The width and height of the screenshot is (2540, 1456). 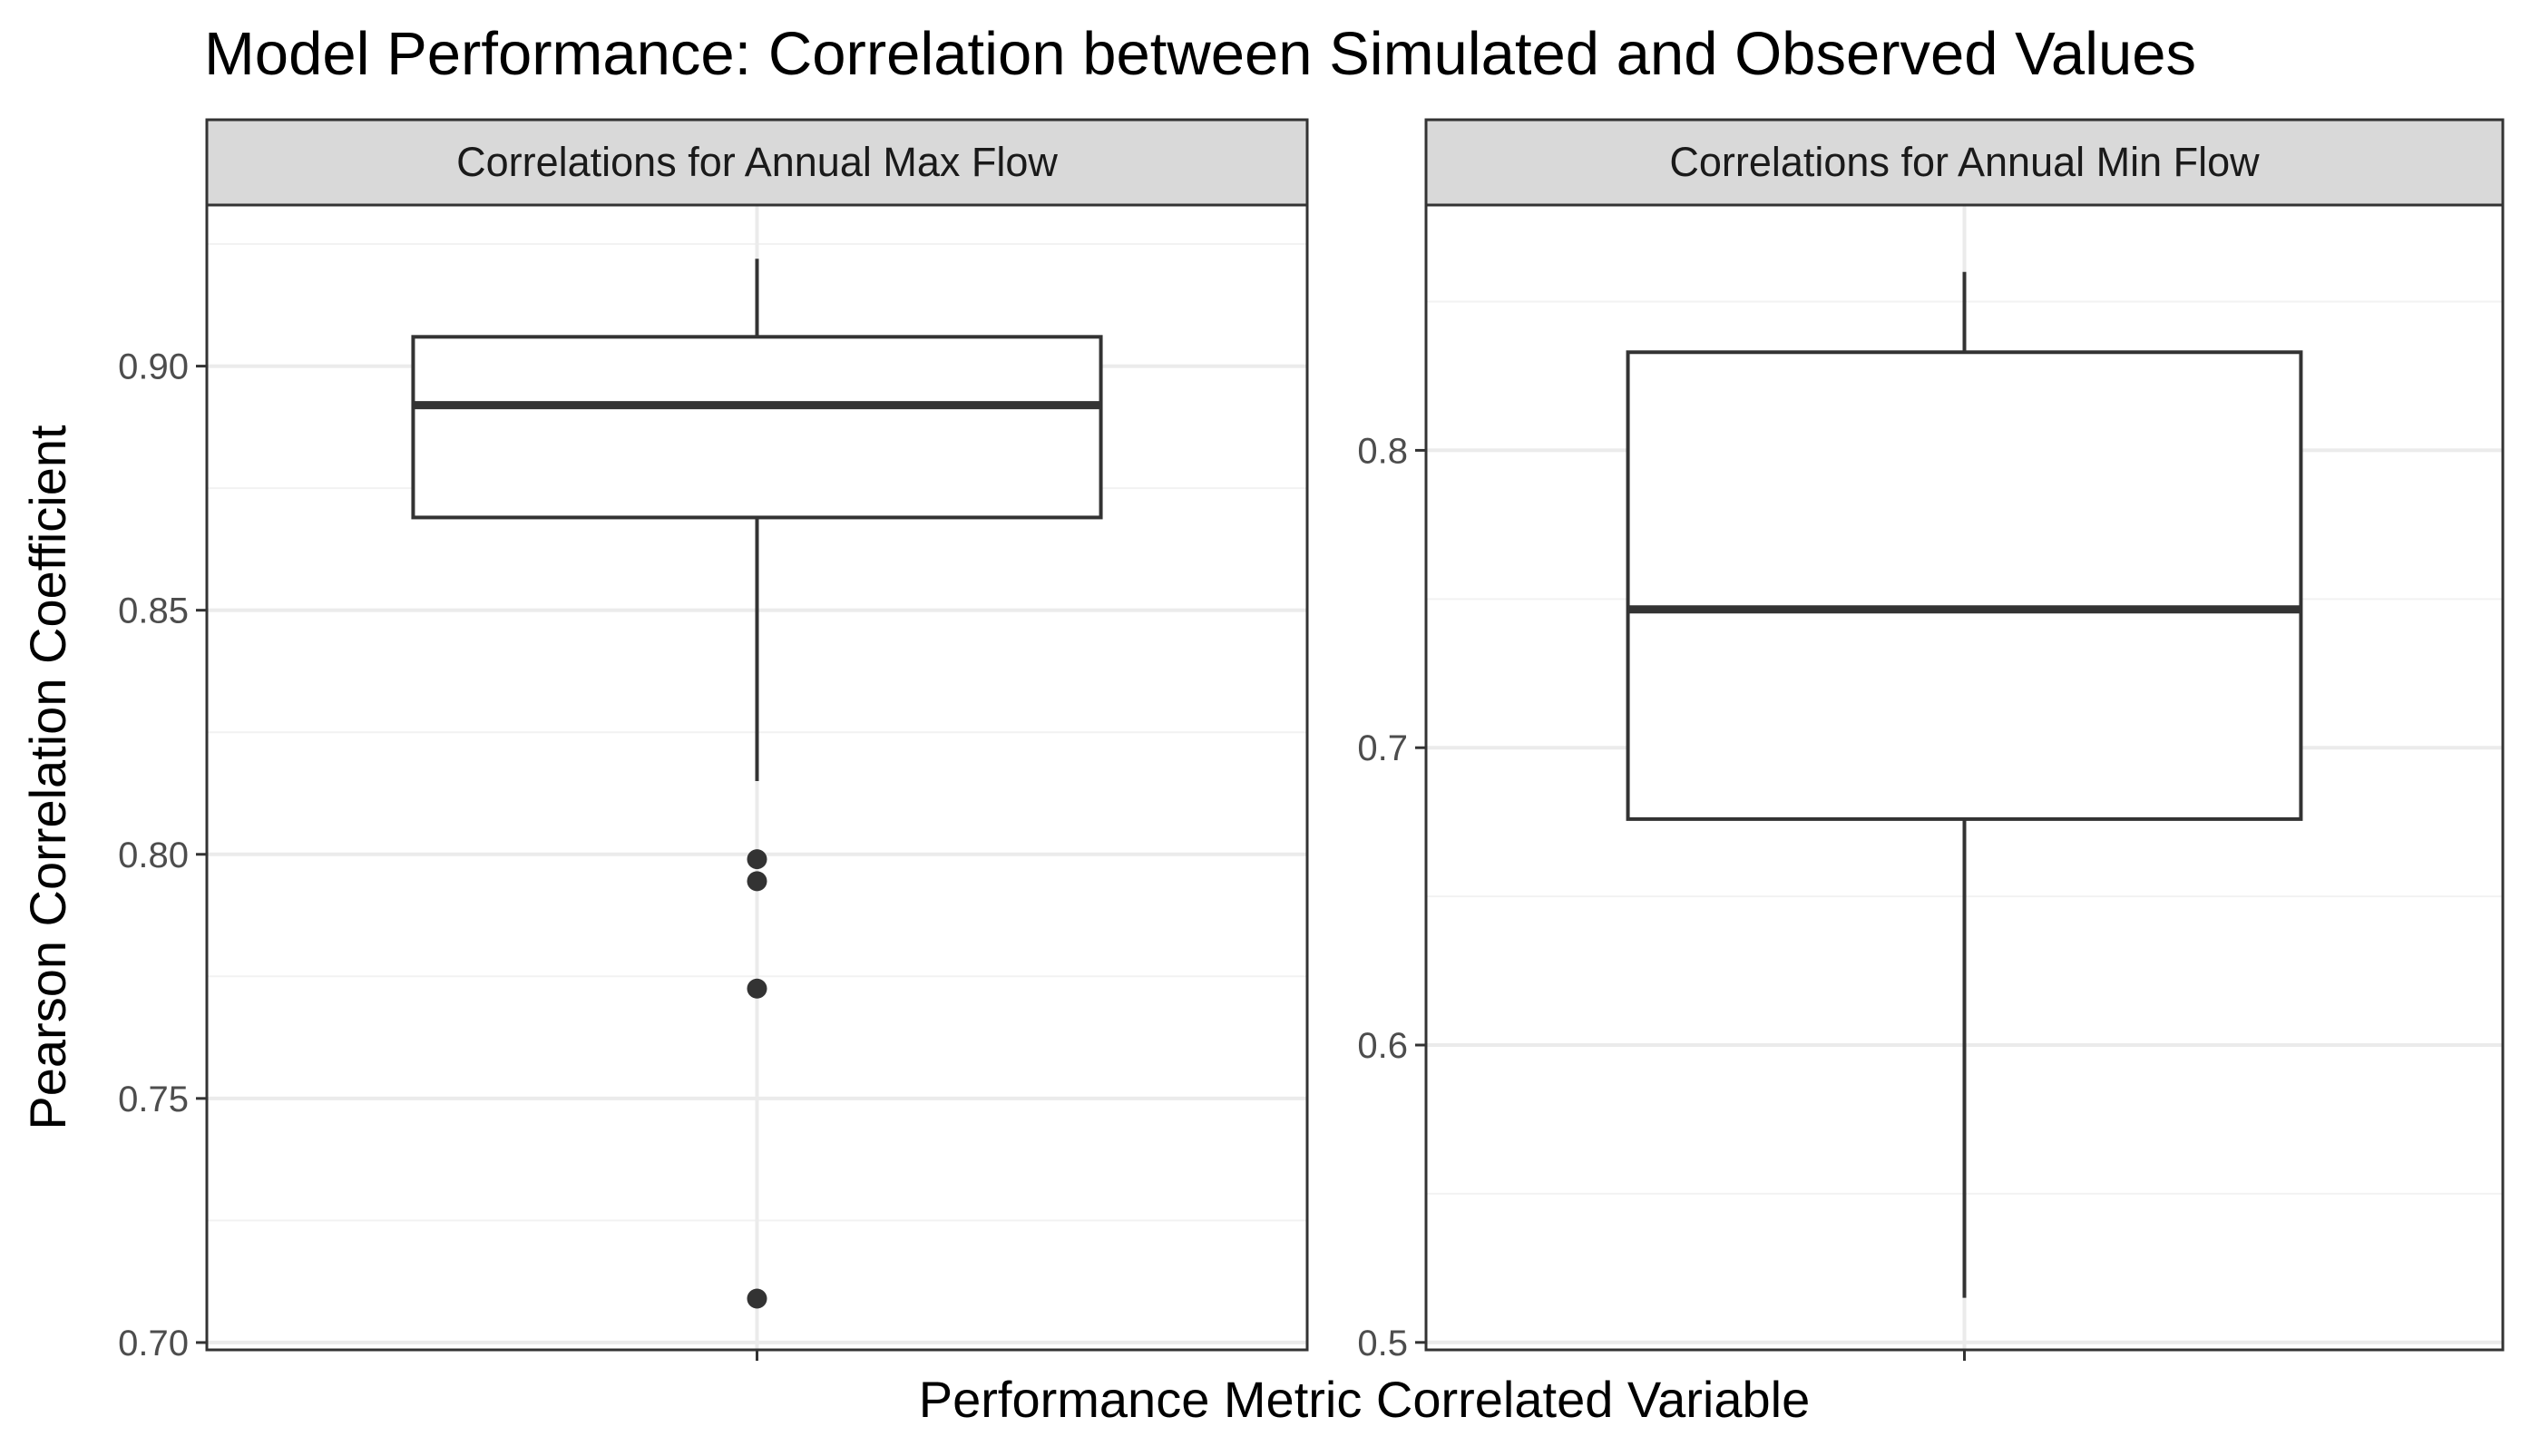 What do you see at coordinates (1382, 1046) in the screenshot?
I see `y-tick-label: 0.6` at bounding box center [1382, 1046].